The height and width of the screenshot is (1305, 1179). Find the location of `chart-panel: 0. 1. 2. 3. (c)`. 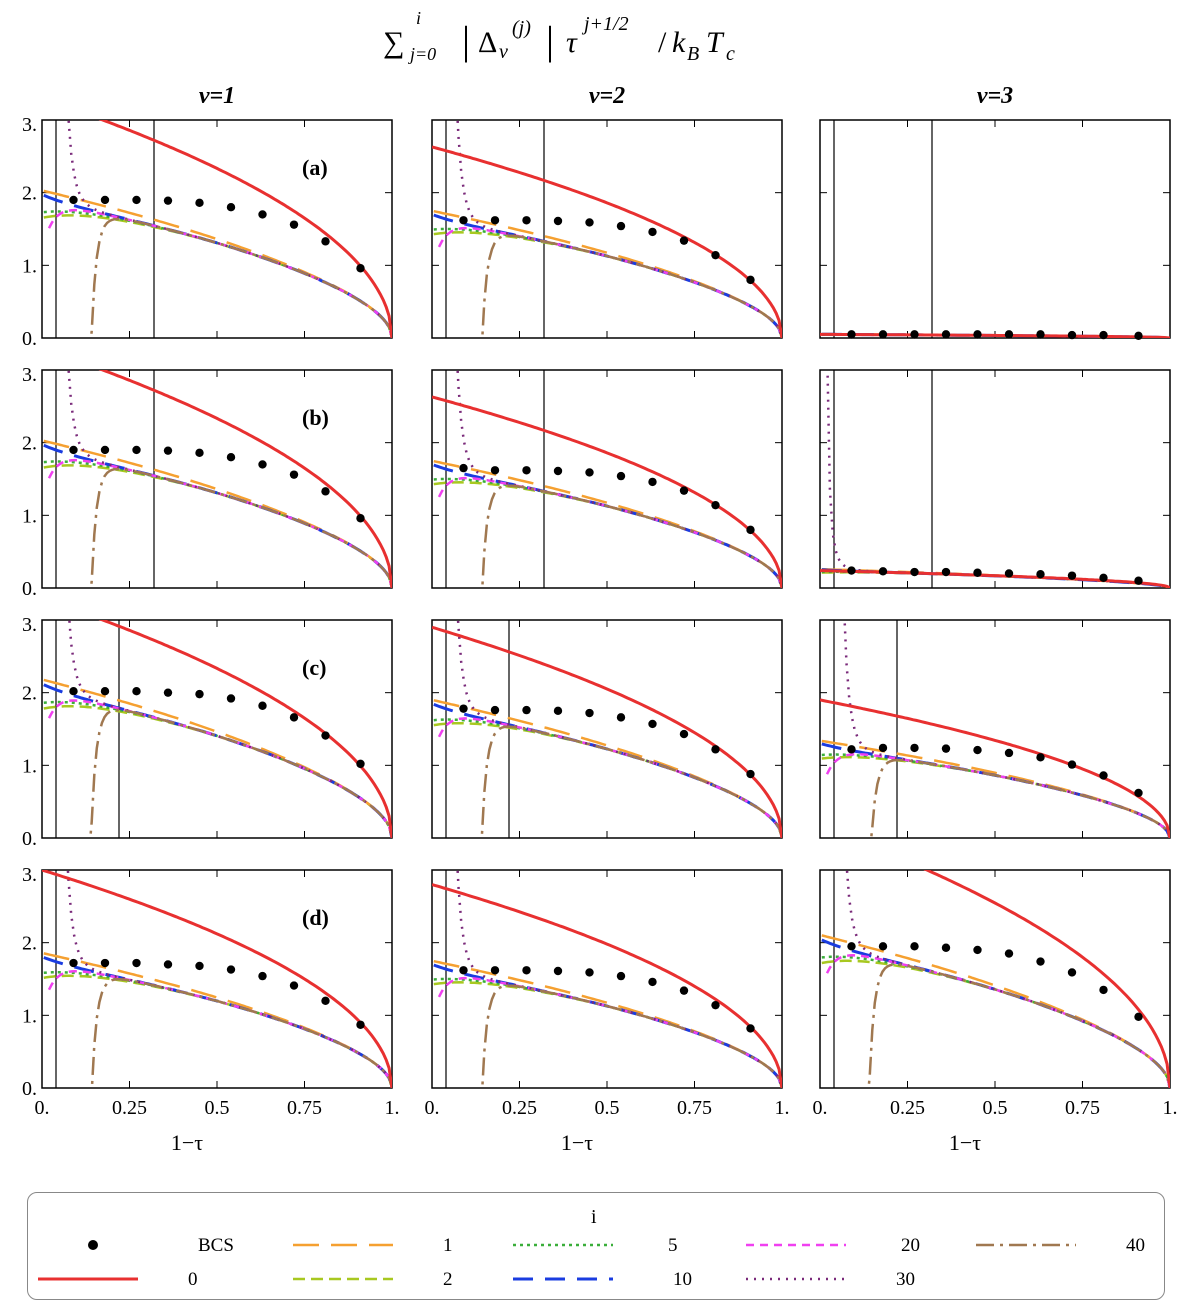

chart-panel: 0. 1. 2. 3. (c) is located at coordinates (207, 732).